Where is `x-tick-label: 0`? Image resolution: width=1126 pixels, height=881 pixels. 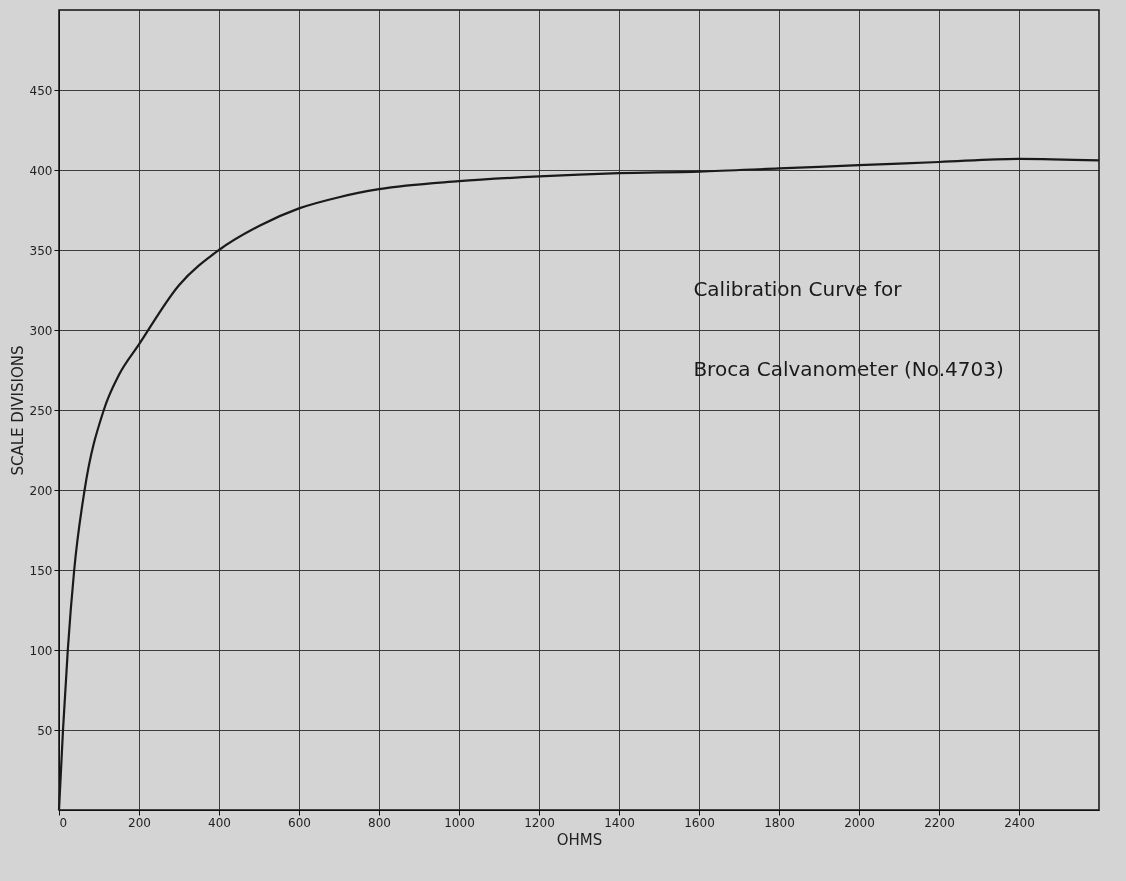 x-tick-label: 0 is located at coordinates (63, 822).